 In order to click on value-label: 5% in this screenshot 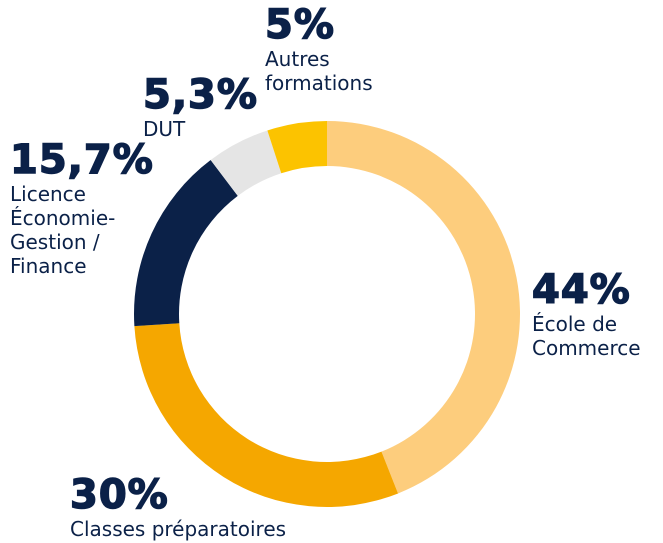, I will do `click(299, 25)`.